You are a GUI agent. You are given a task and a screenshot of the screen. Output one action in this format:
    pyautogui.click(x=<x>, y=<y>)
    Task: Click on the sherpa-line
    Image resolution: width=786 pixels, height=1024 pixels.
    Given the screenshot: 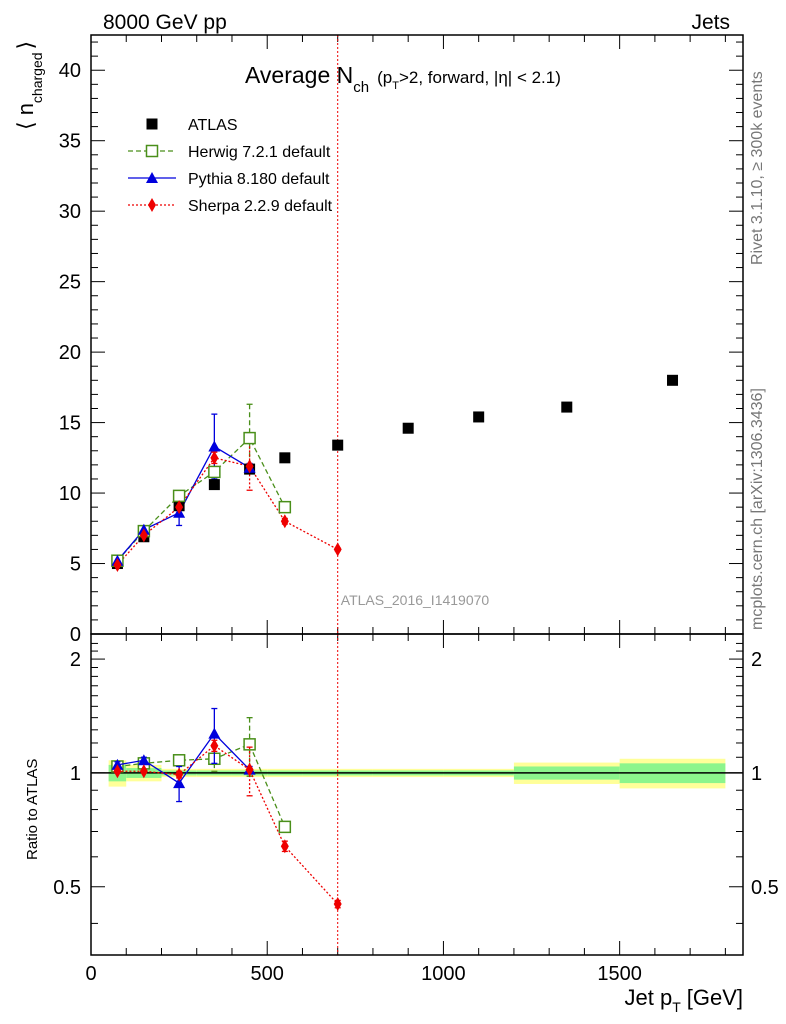 What is the action you would take?
    pyautogui.click(x=227, y=511)
    